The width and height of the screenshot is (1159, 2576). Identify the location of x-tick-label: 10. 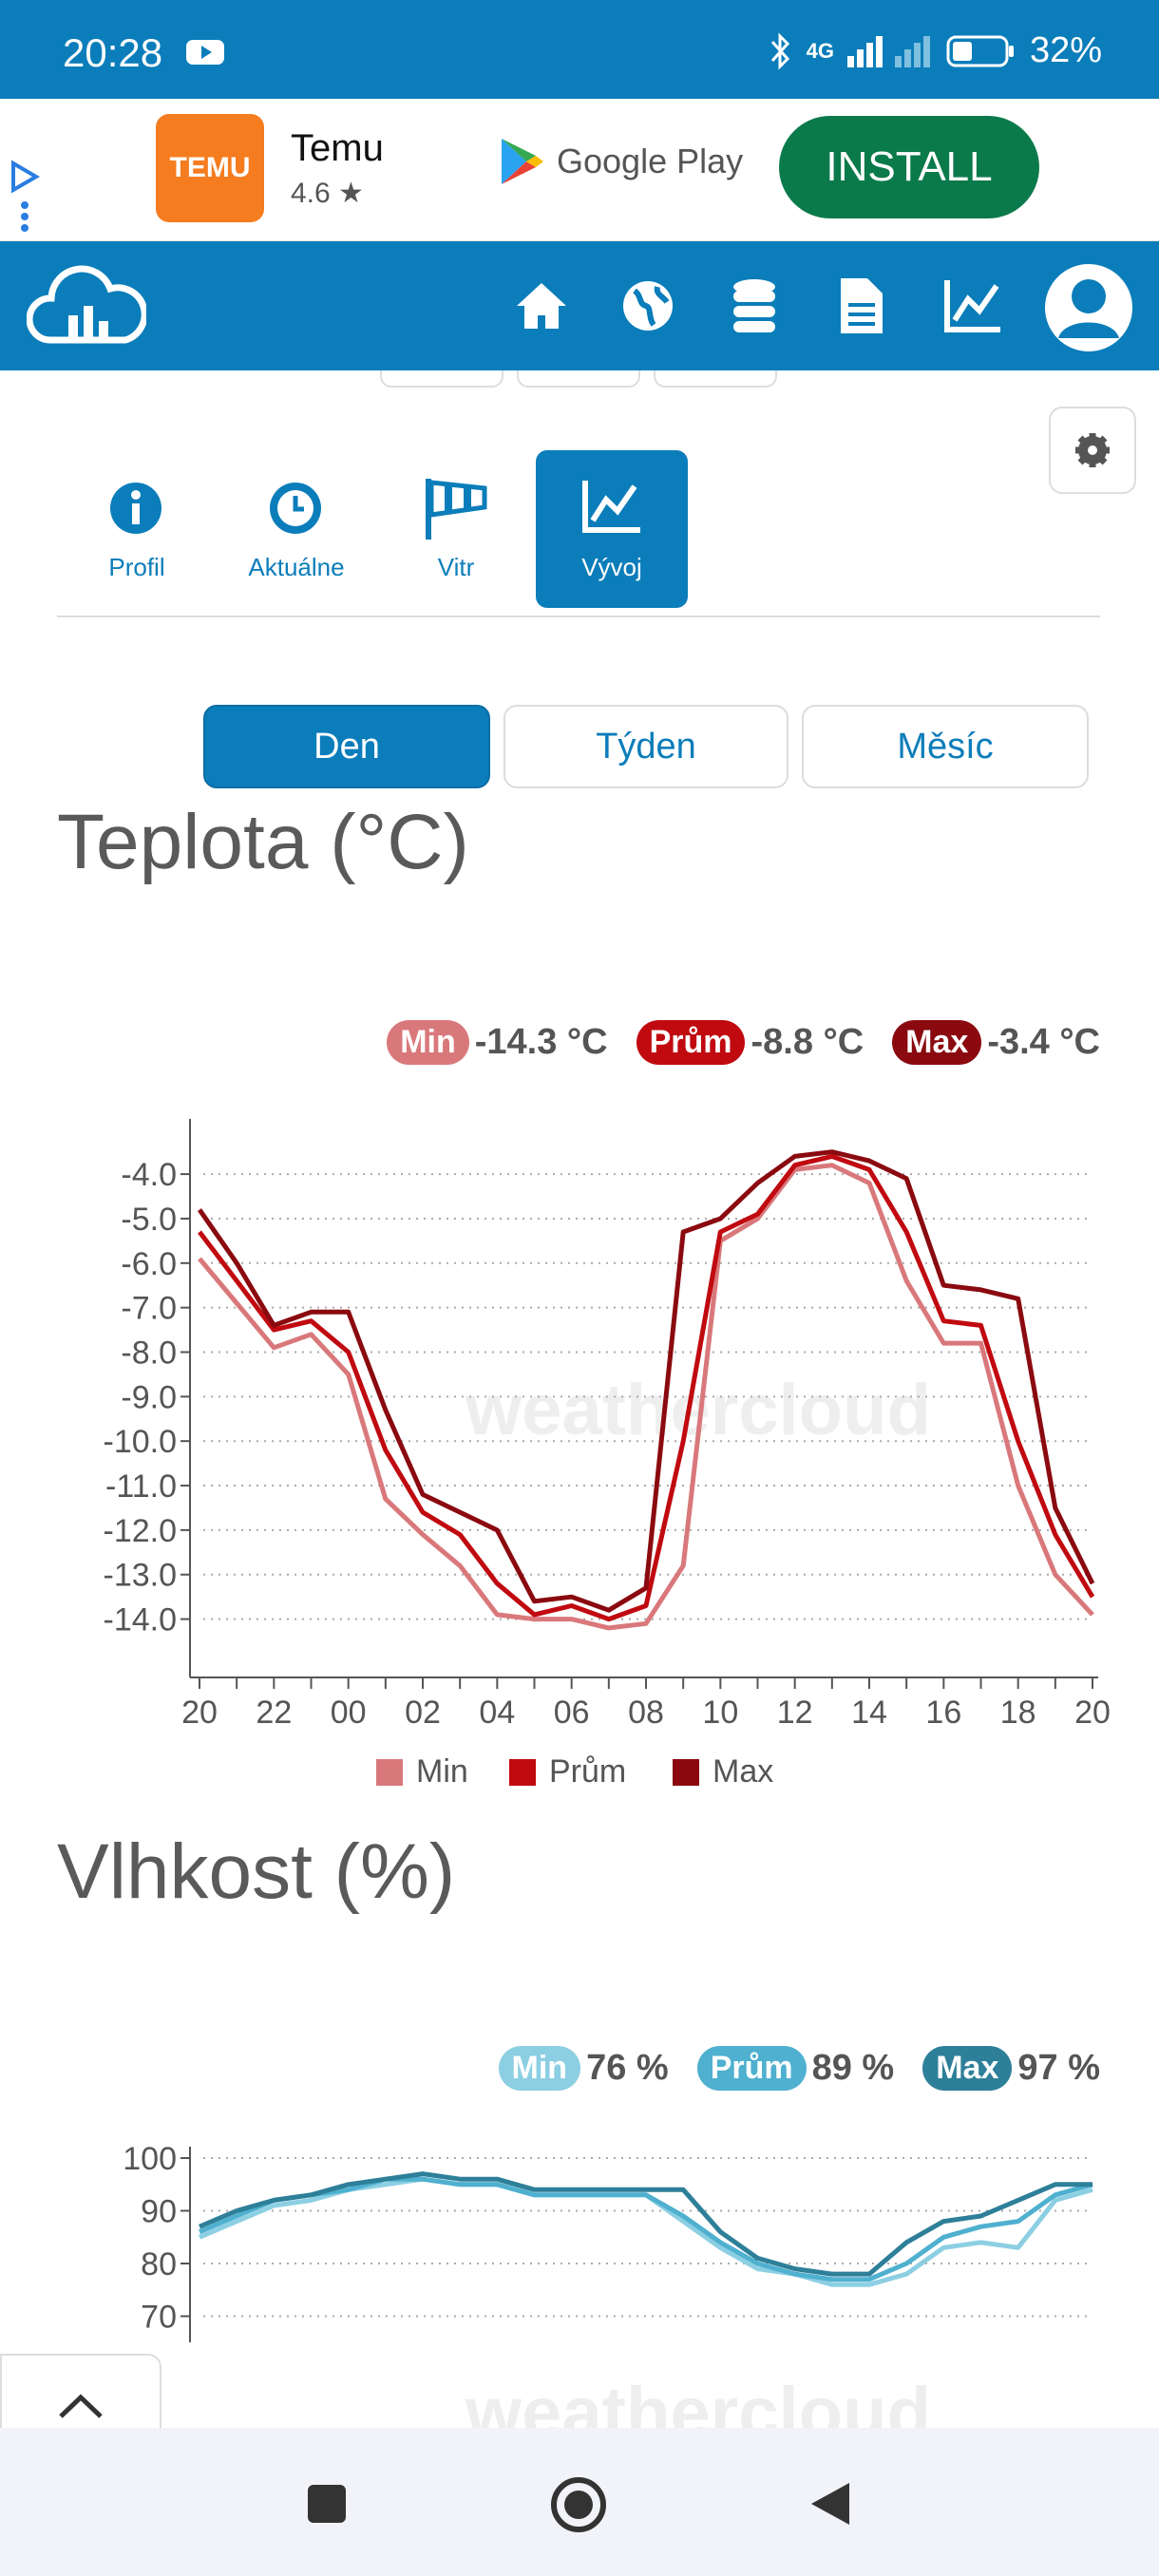
(720, 1713).